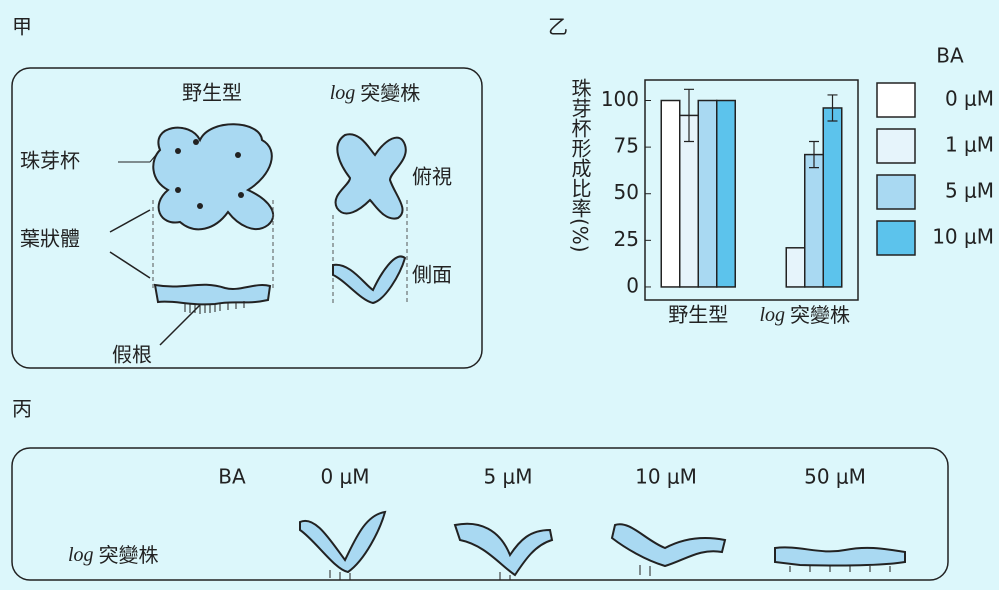 The height and width of the screenshot is (590, 999). Describe the element at coordinates (580, 165) in the screenshot. I see `y-axis-label: 珠芽杯形成比率(%)` at that location.